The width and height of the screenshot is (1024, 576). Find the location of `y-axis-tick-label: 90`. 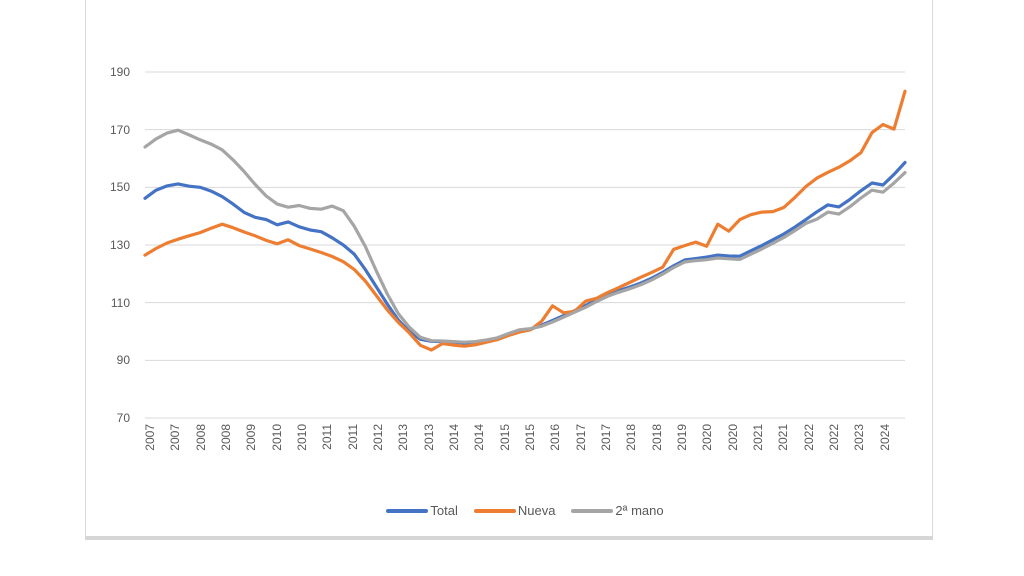

y-axis-tick-label: 90 is located at coordinates (123, 360).